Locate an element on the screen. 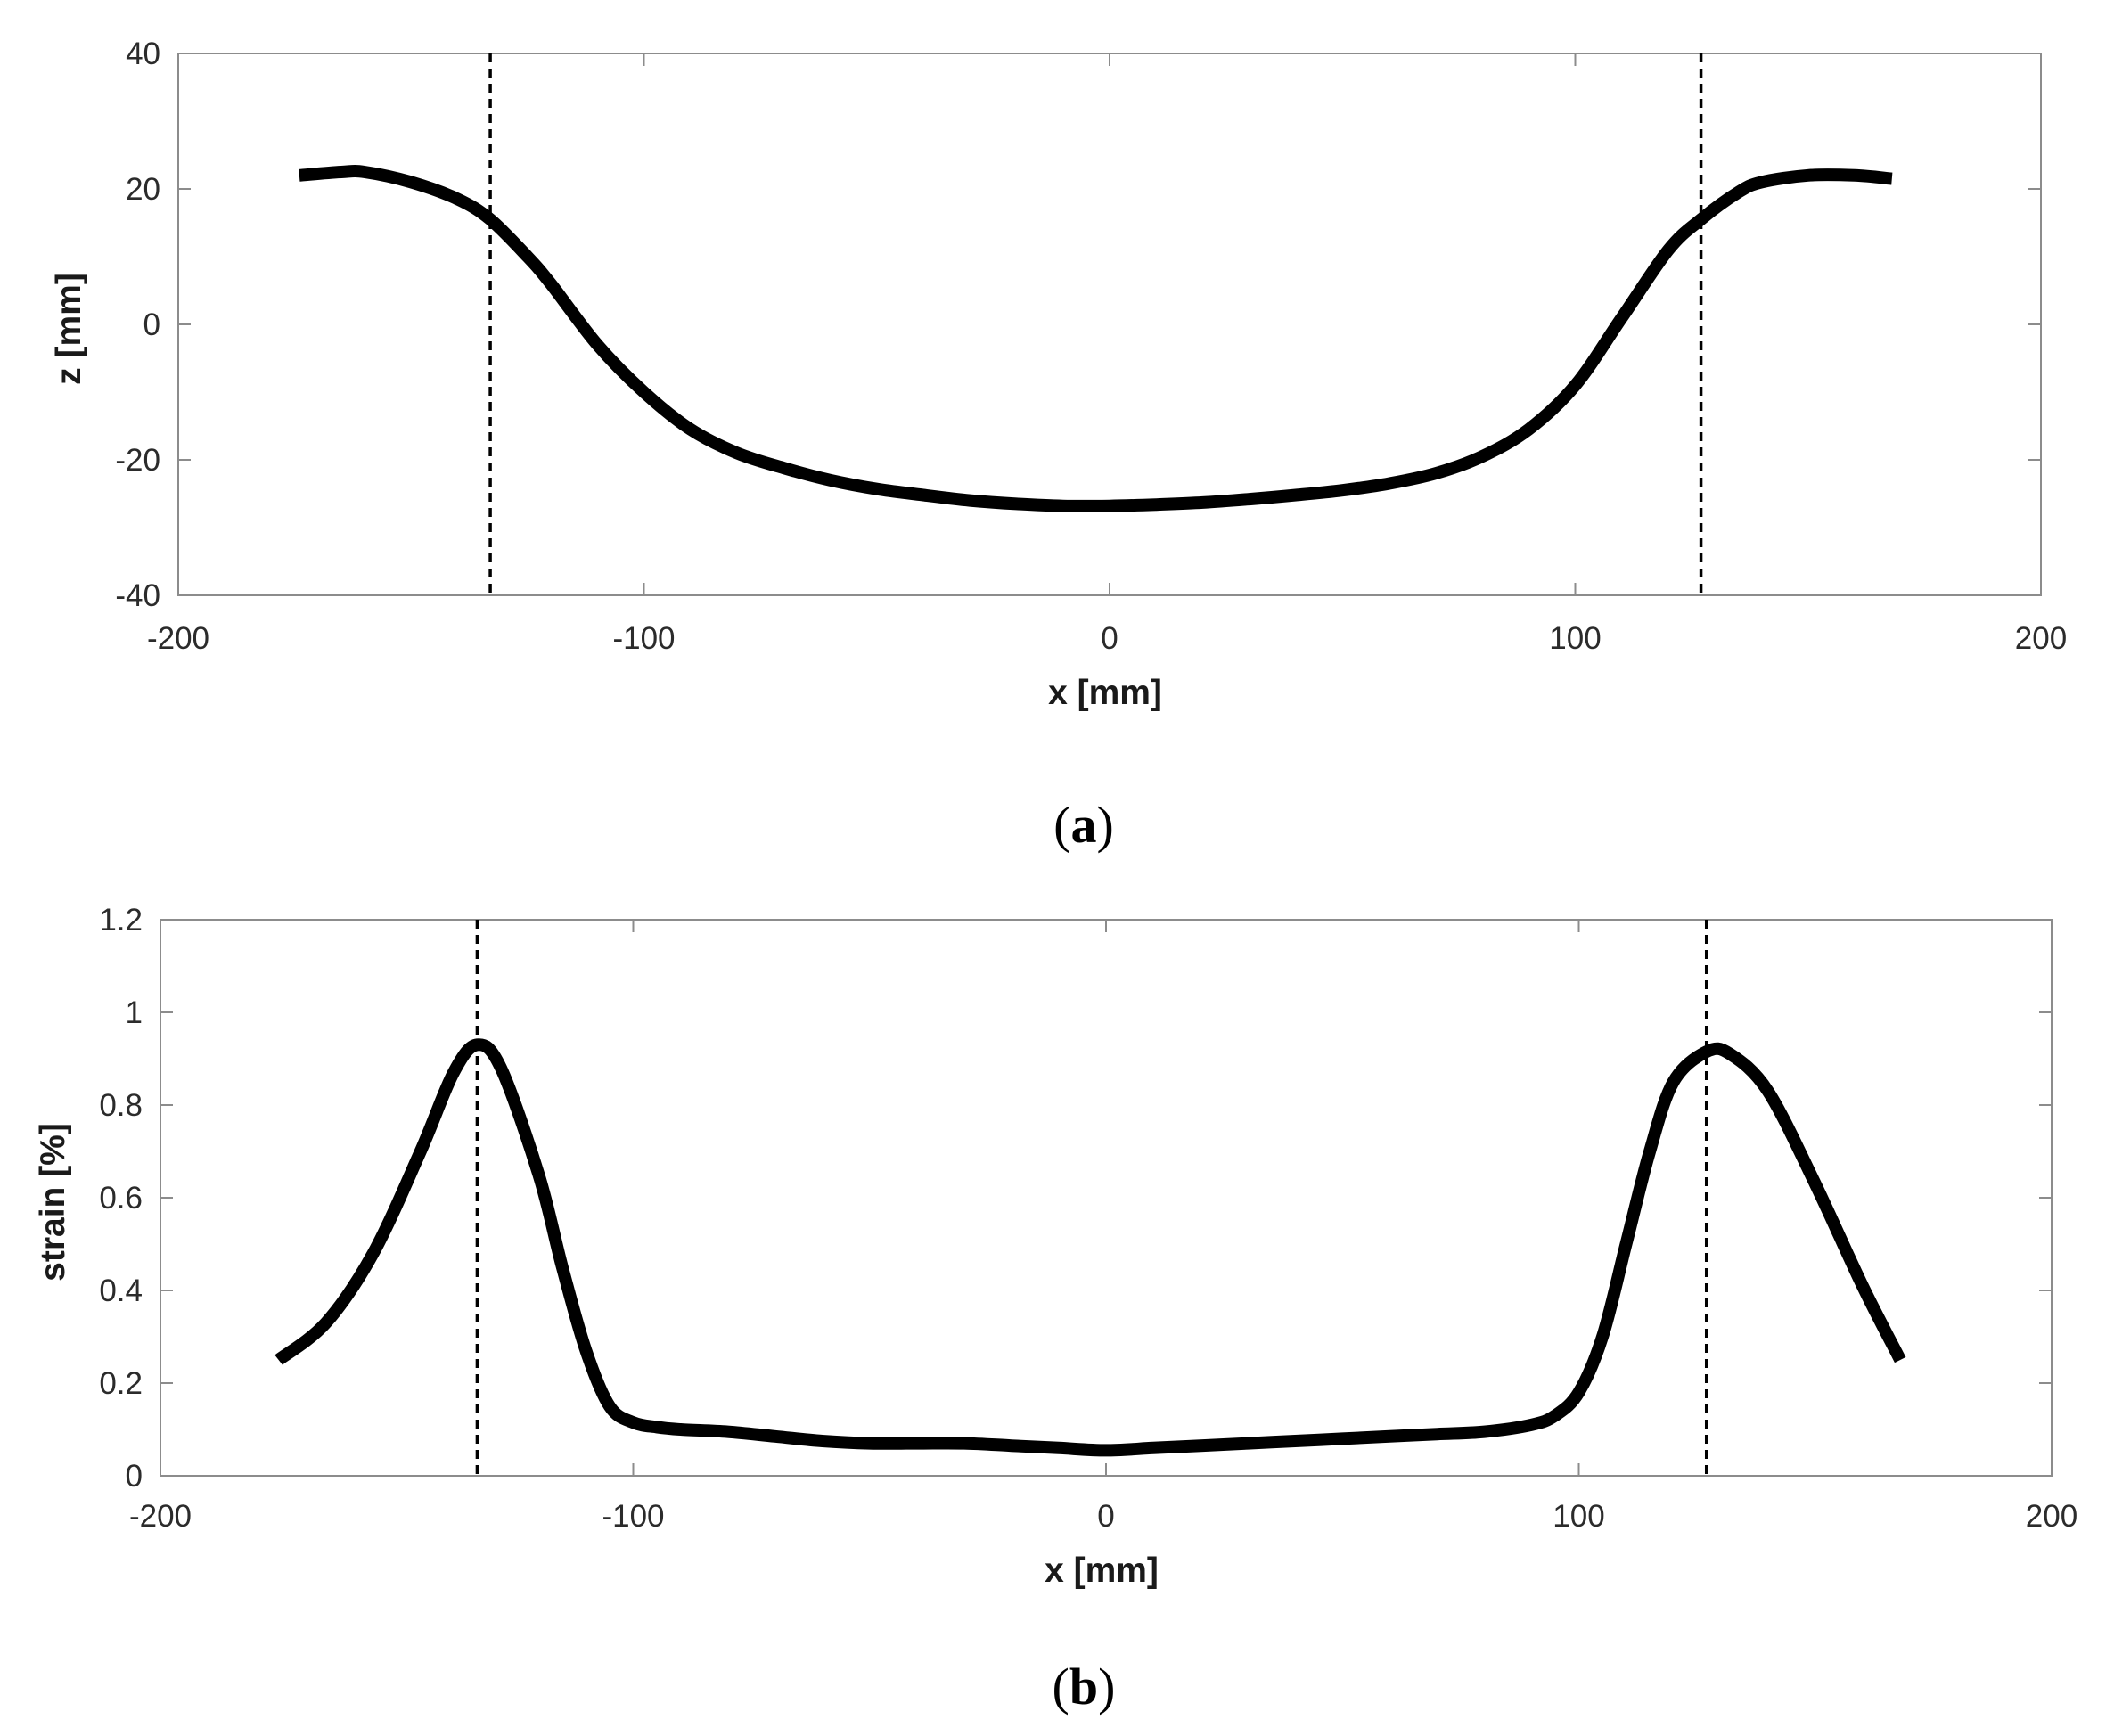 Image resolution: width=2114 pixels, height=1736 pixels. y-axis-label: z [mm] is located at coordinates (69, 329).